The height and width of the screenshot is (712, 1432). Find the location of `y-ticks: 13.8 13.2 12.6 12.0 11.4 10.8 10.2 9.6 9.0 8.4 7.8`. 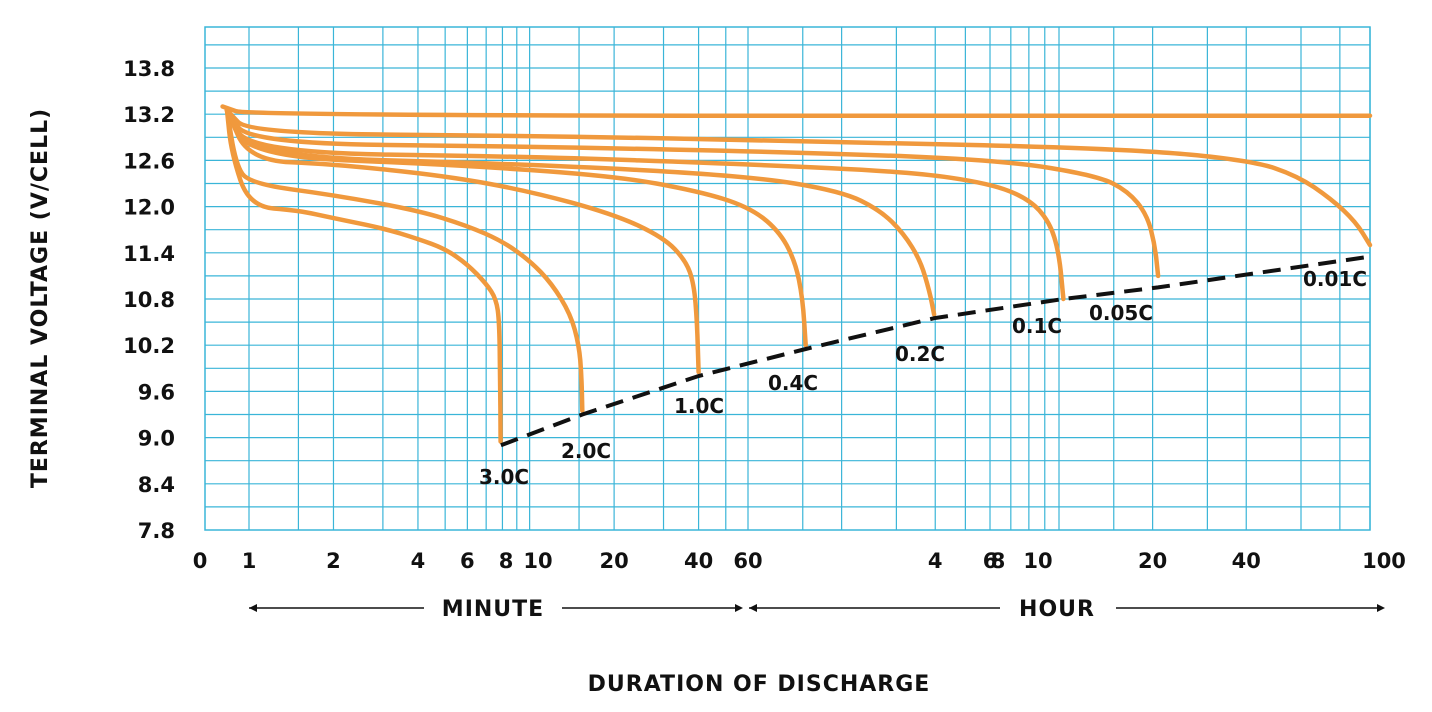

y-ticks: 13.8 13.2 12.6 12.0 11.4 10.8 10.2 9.6 9.0 8.4 7.8 is located at coordinates (149, 300).